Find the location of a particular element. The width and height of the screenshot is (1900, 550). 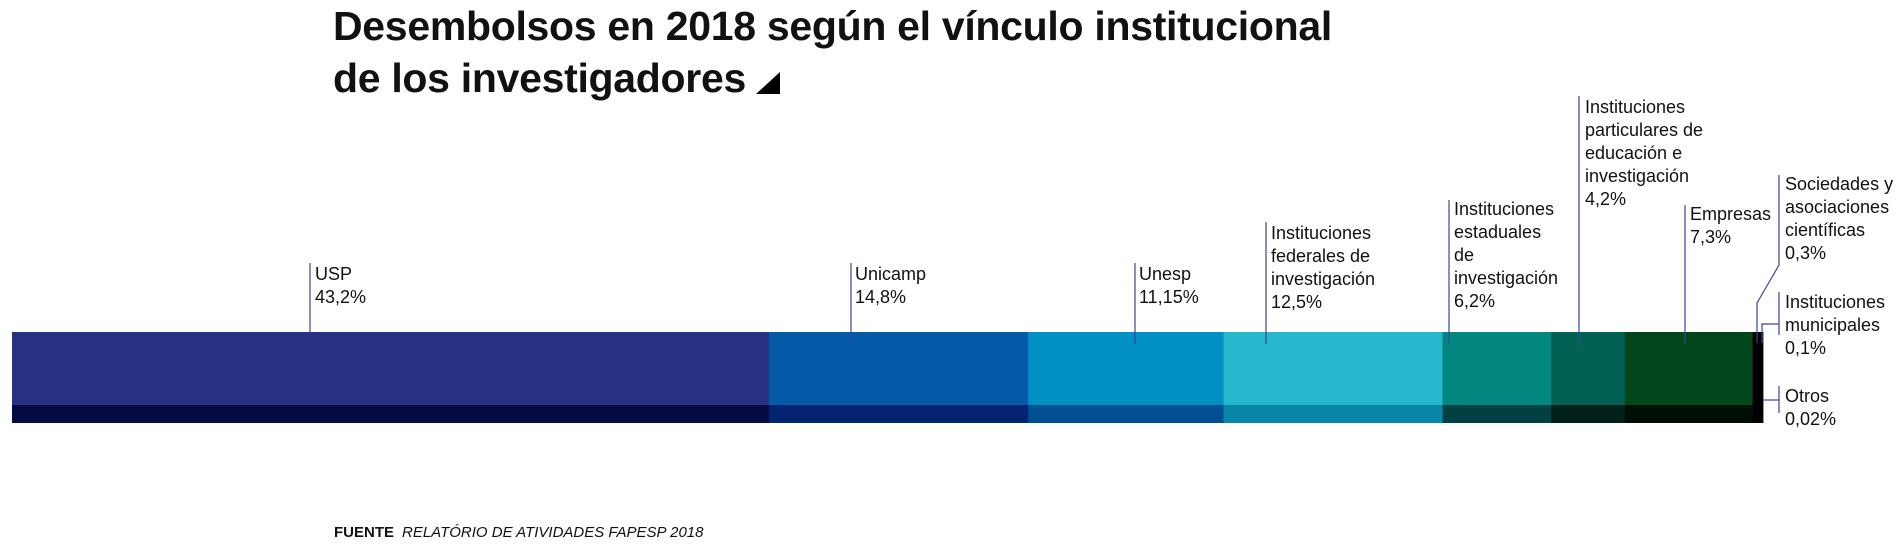

data-label-value: 14,8% is located at coordinates (881, 297).